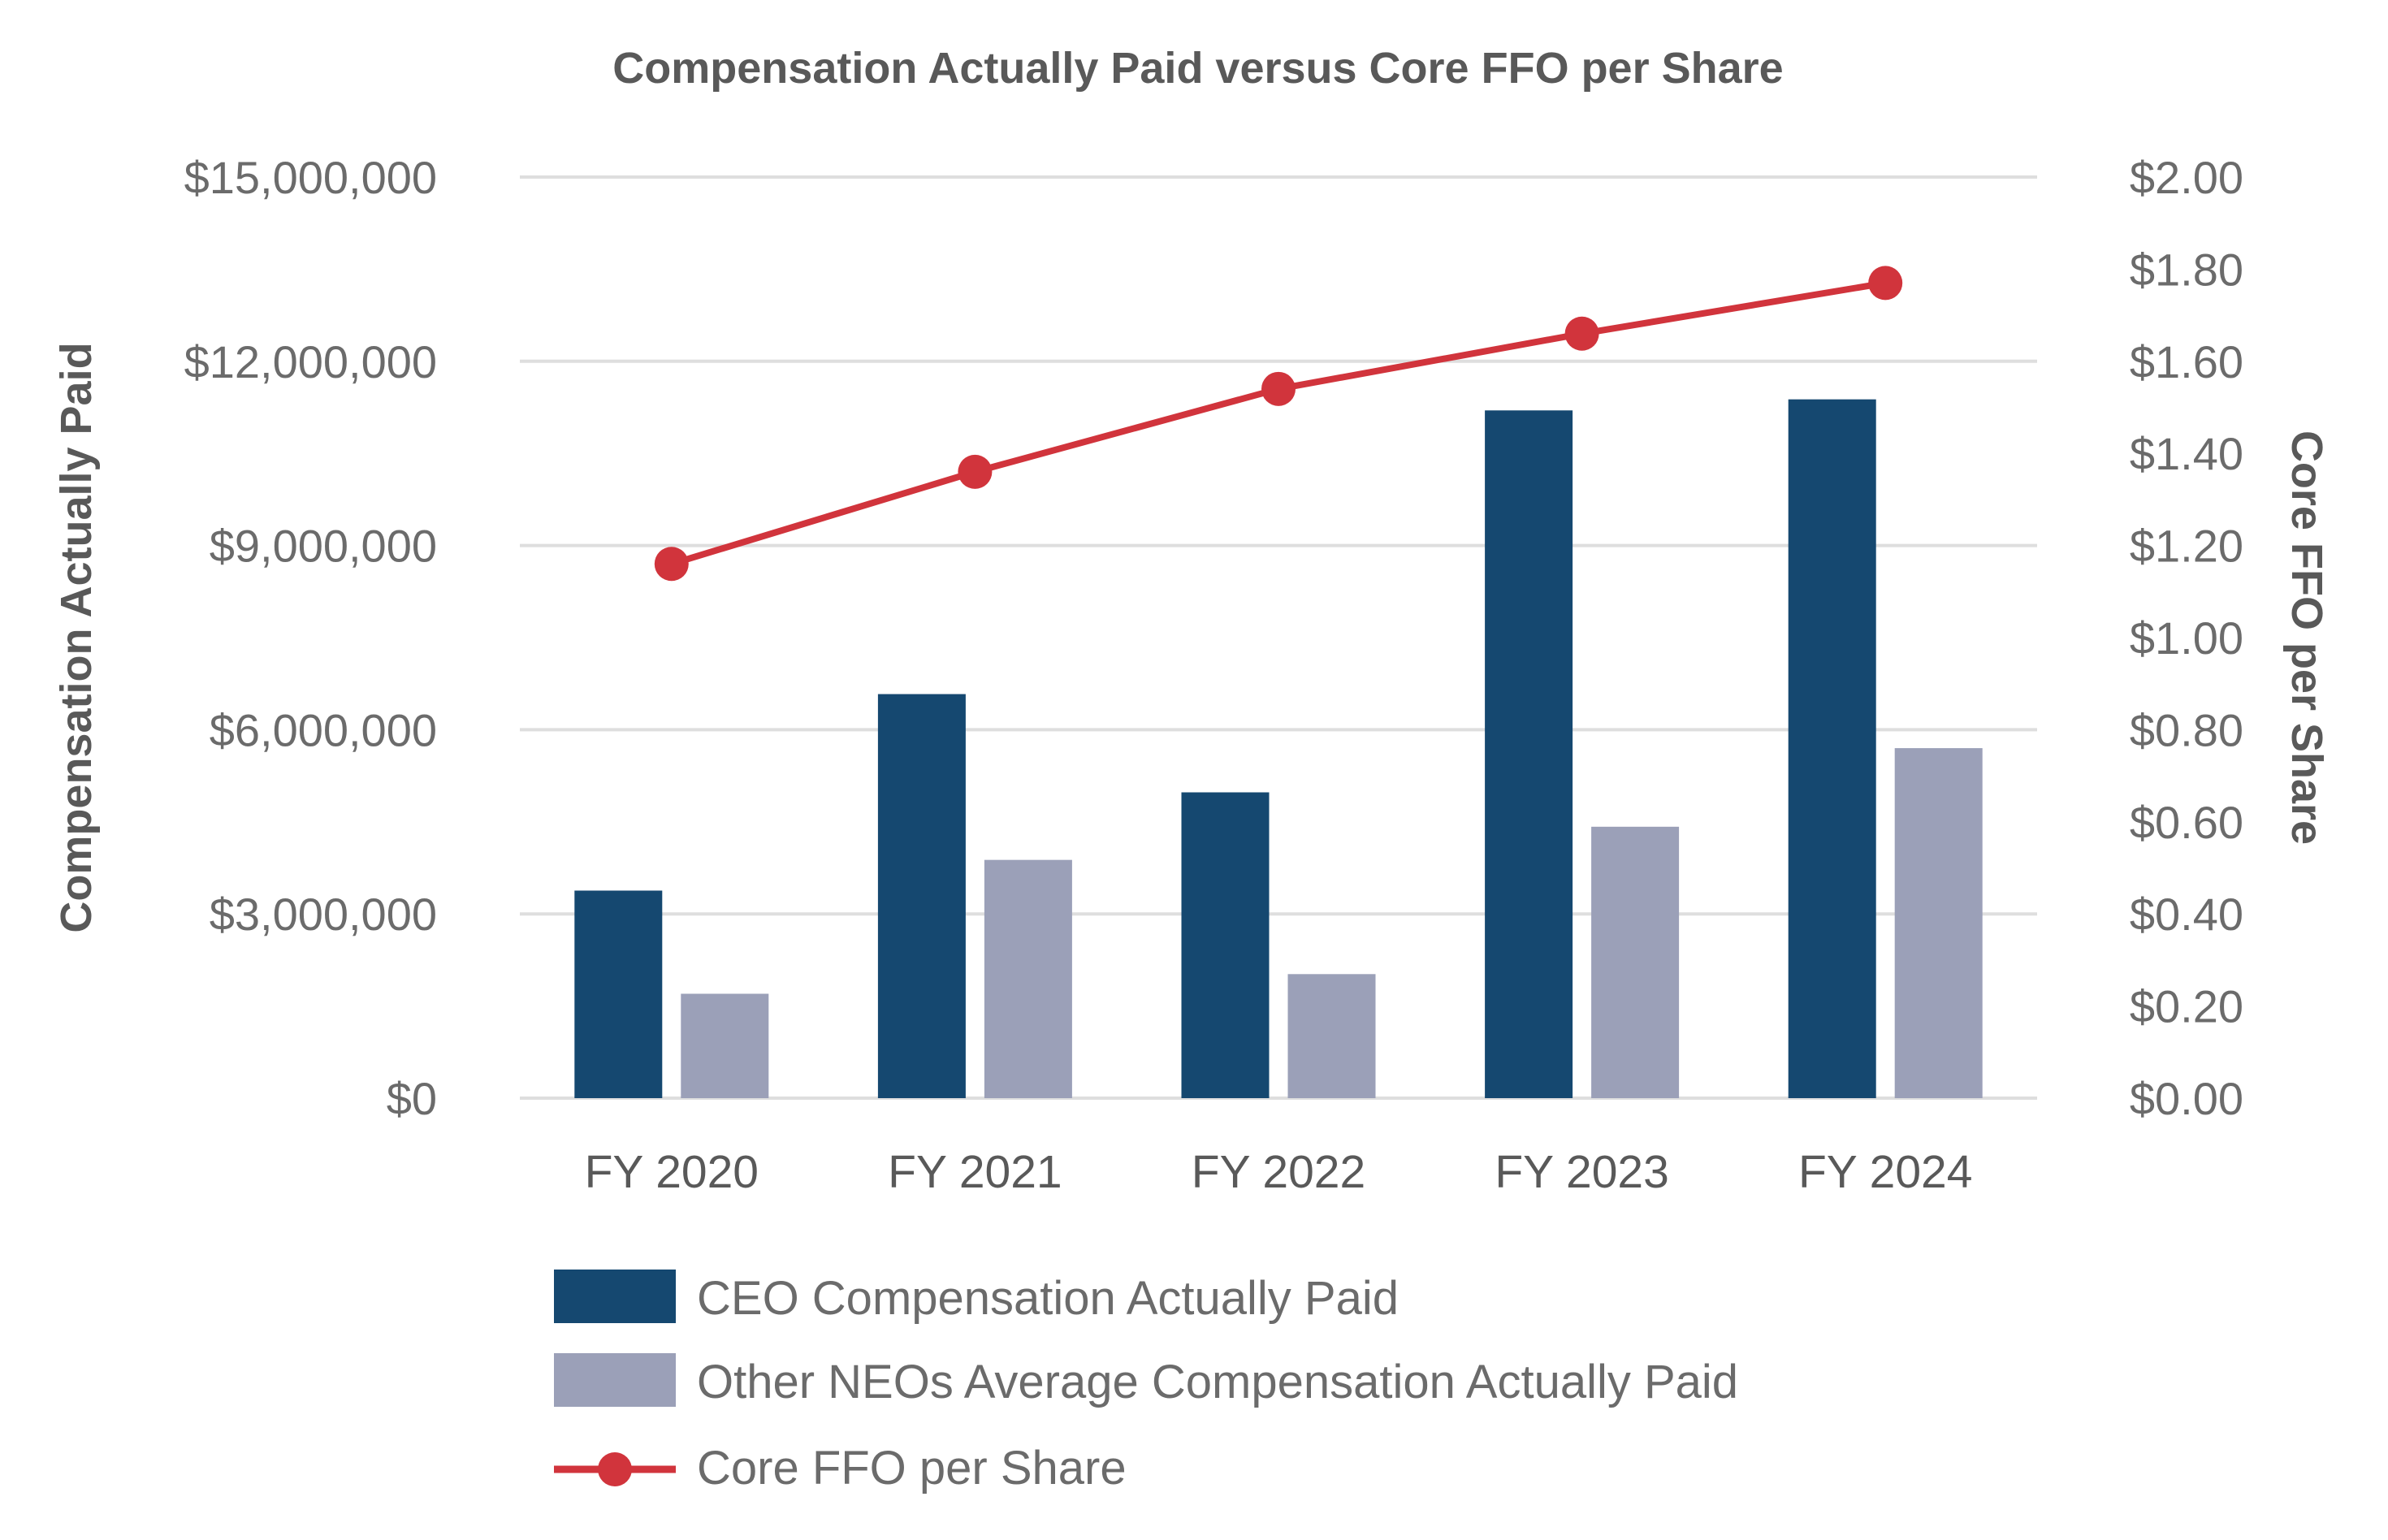 The image size is (2388, 1540). I want to click on core-ffo-line, so click(1278, 423).